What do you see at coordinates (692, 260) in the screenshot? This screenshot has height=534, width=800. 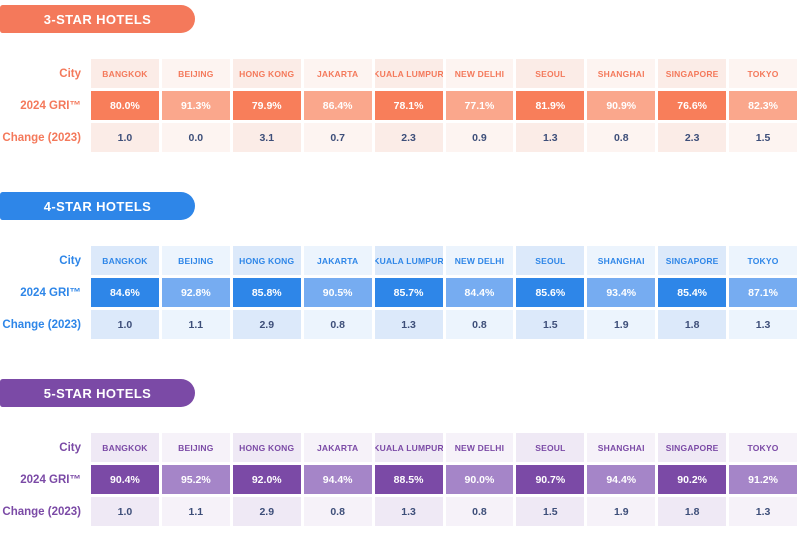 I see `city-header: SINGAPORE` at bounding box center [692, 260].